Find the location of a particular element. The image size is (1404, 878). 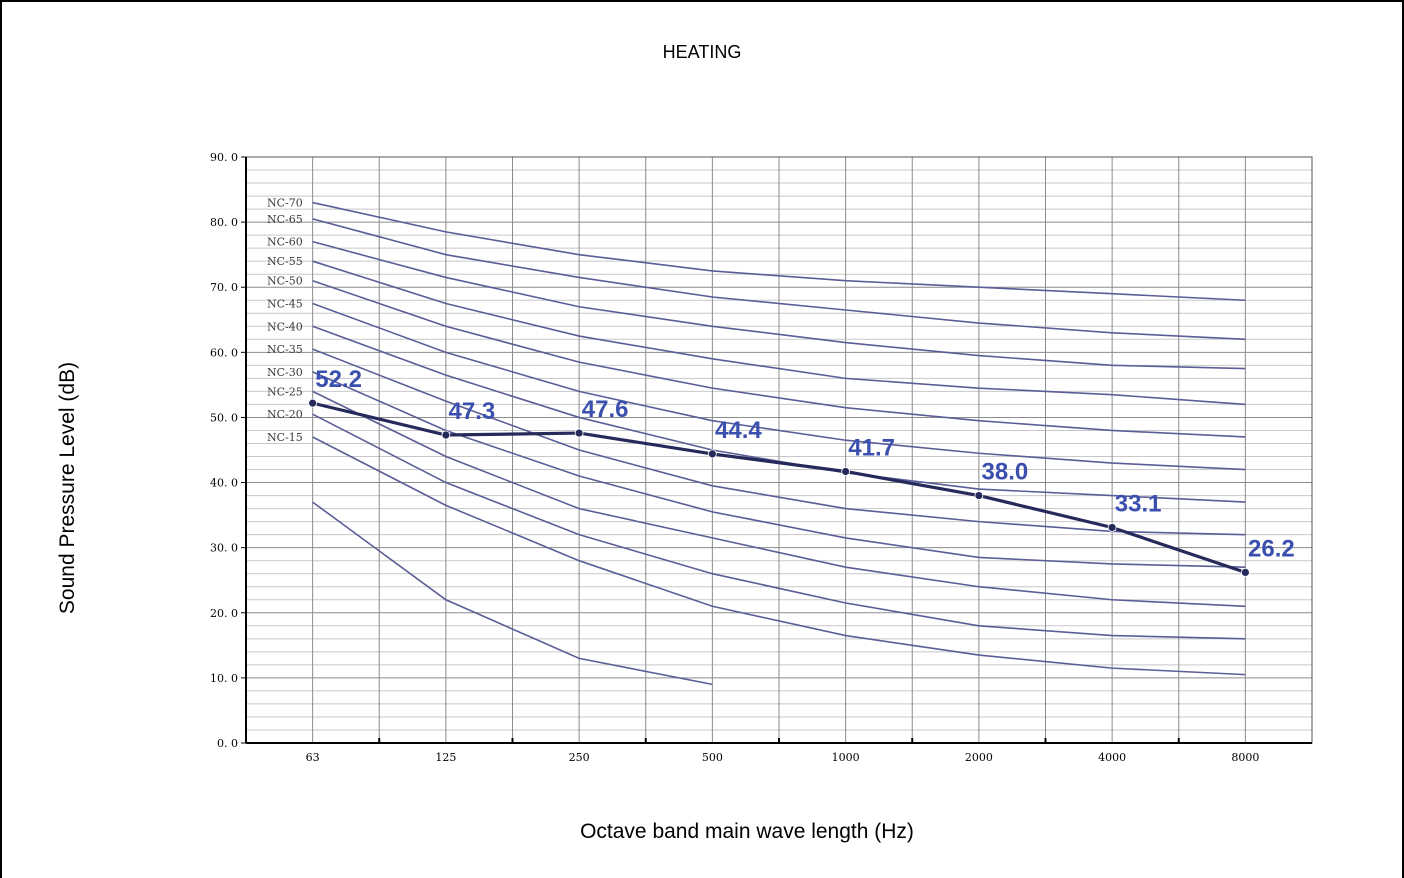

nc-curve-label: NC-40 is located at coordinates (285, 326).